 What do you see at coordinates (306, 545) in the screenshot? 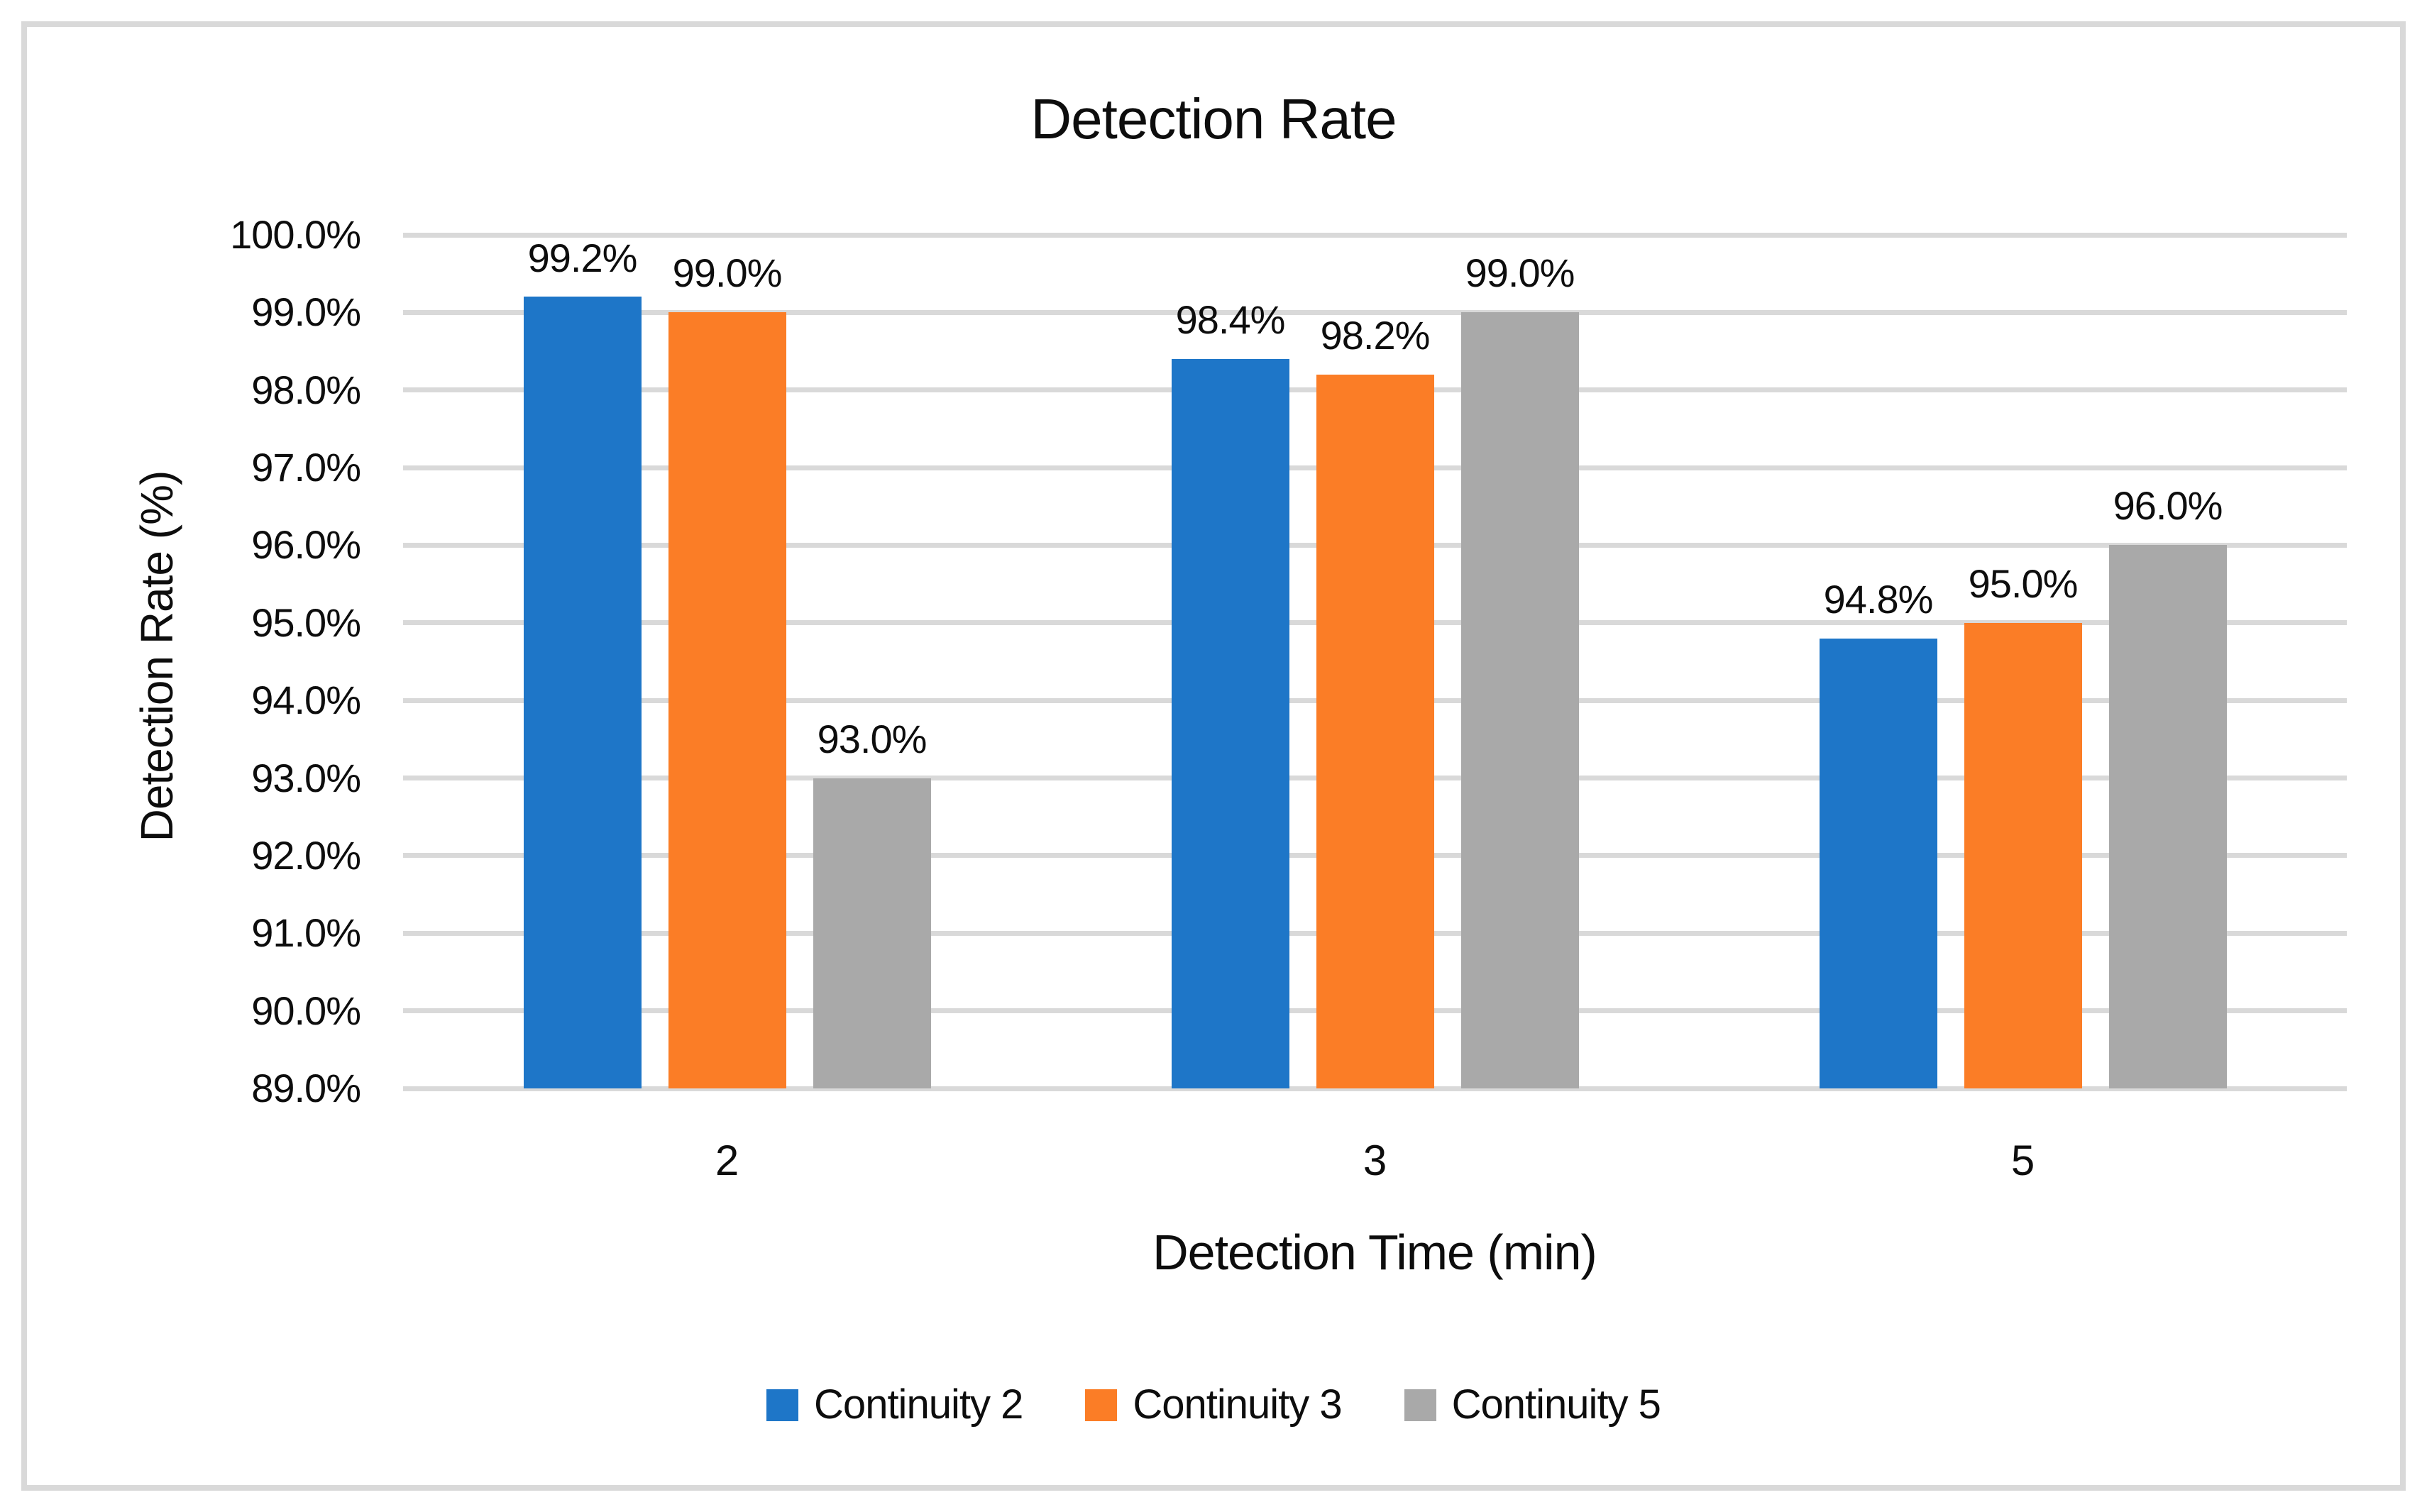
I see `y-tick-label: 96.0%` at bounding box center [306, 545].